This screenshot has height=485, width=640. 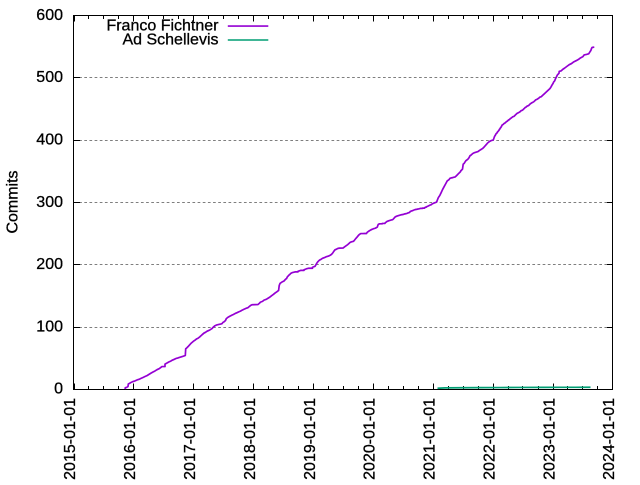 What do you see at coordinates (162, 26) in the screenshot?
I see `svg-text: Franco Fichtner` at bounding box center [162, 26].